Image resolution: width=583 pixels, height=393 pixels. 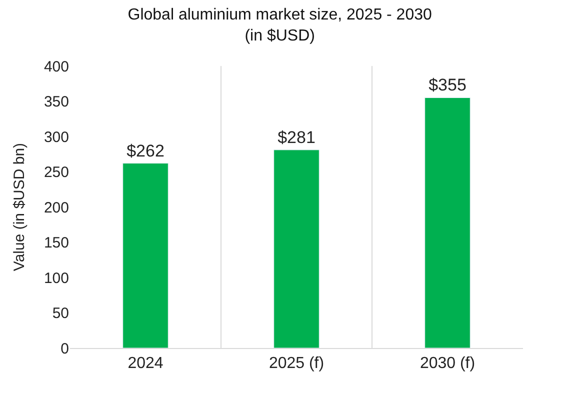 I want to click on x-tick-label: 2030 (f), so click(x=448, y=363).